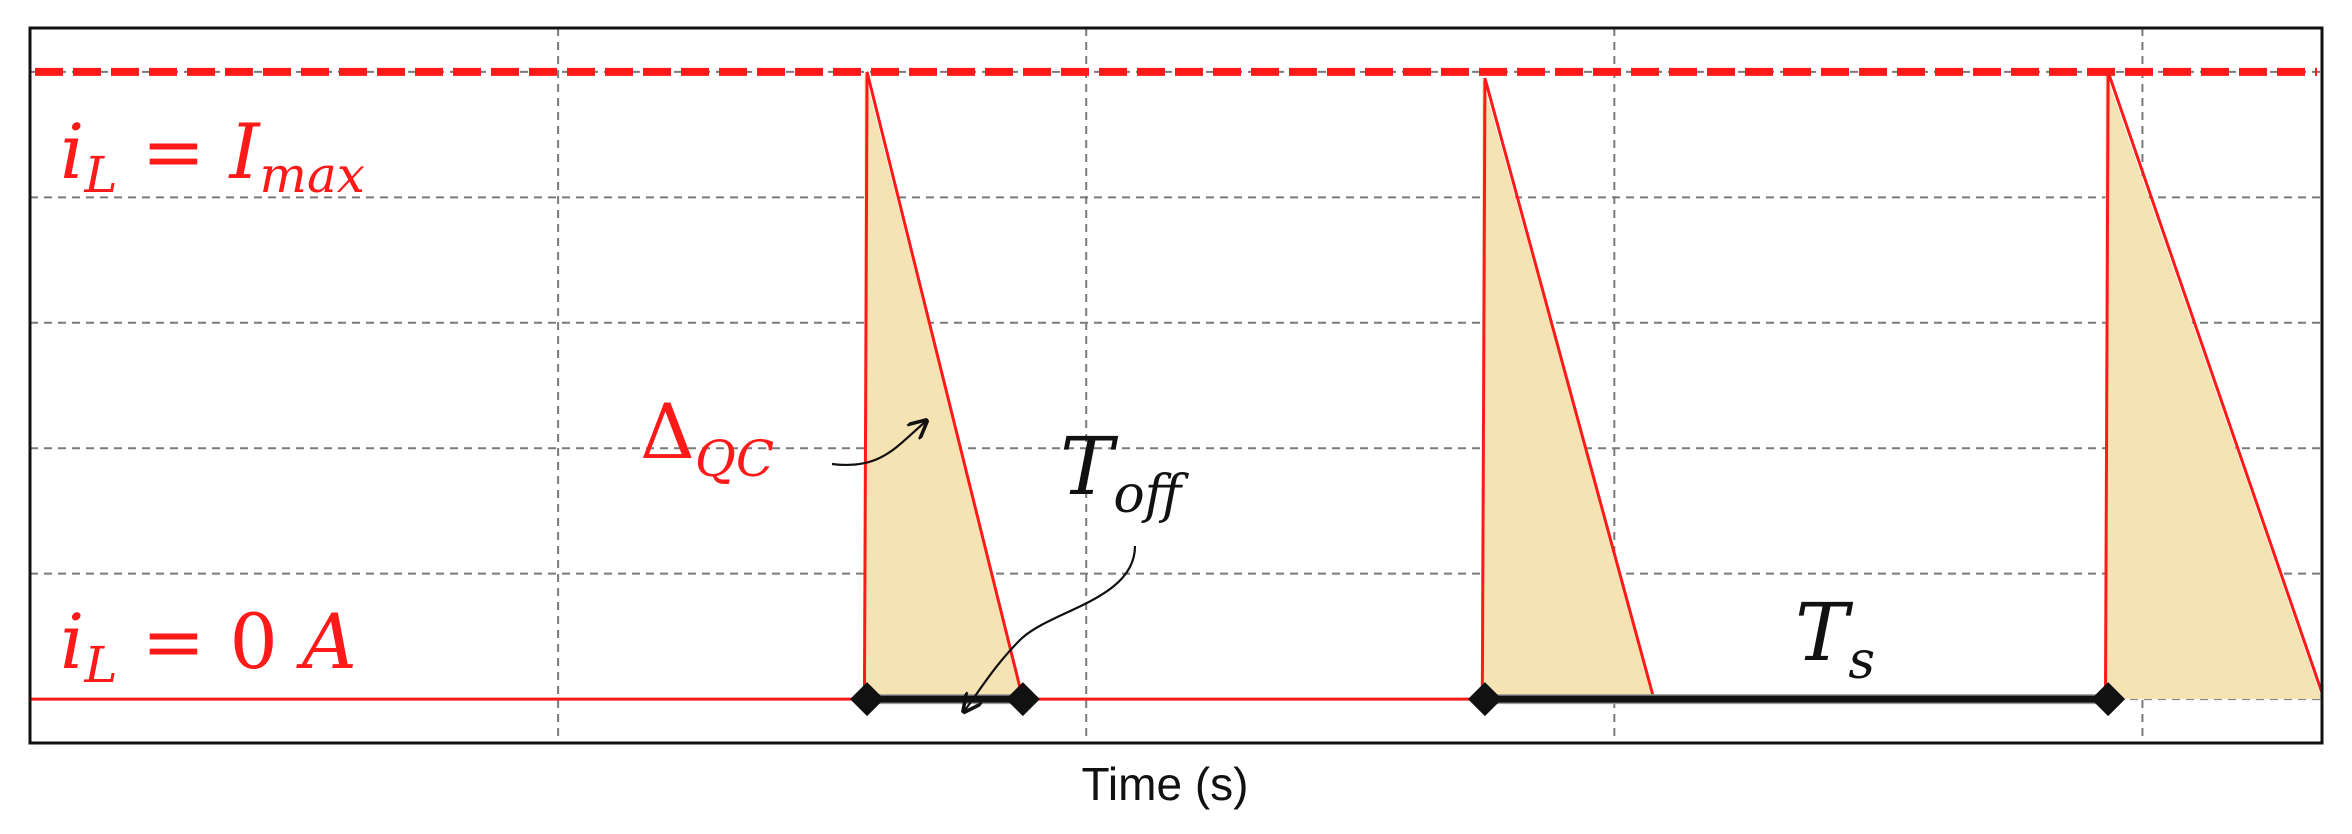 The height and width of the screenshot is (834, 2352). I want to click on i-max-mid: =, so click(174, 151).